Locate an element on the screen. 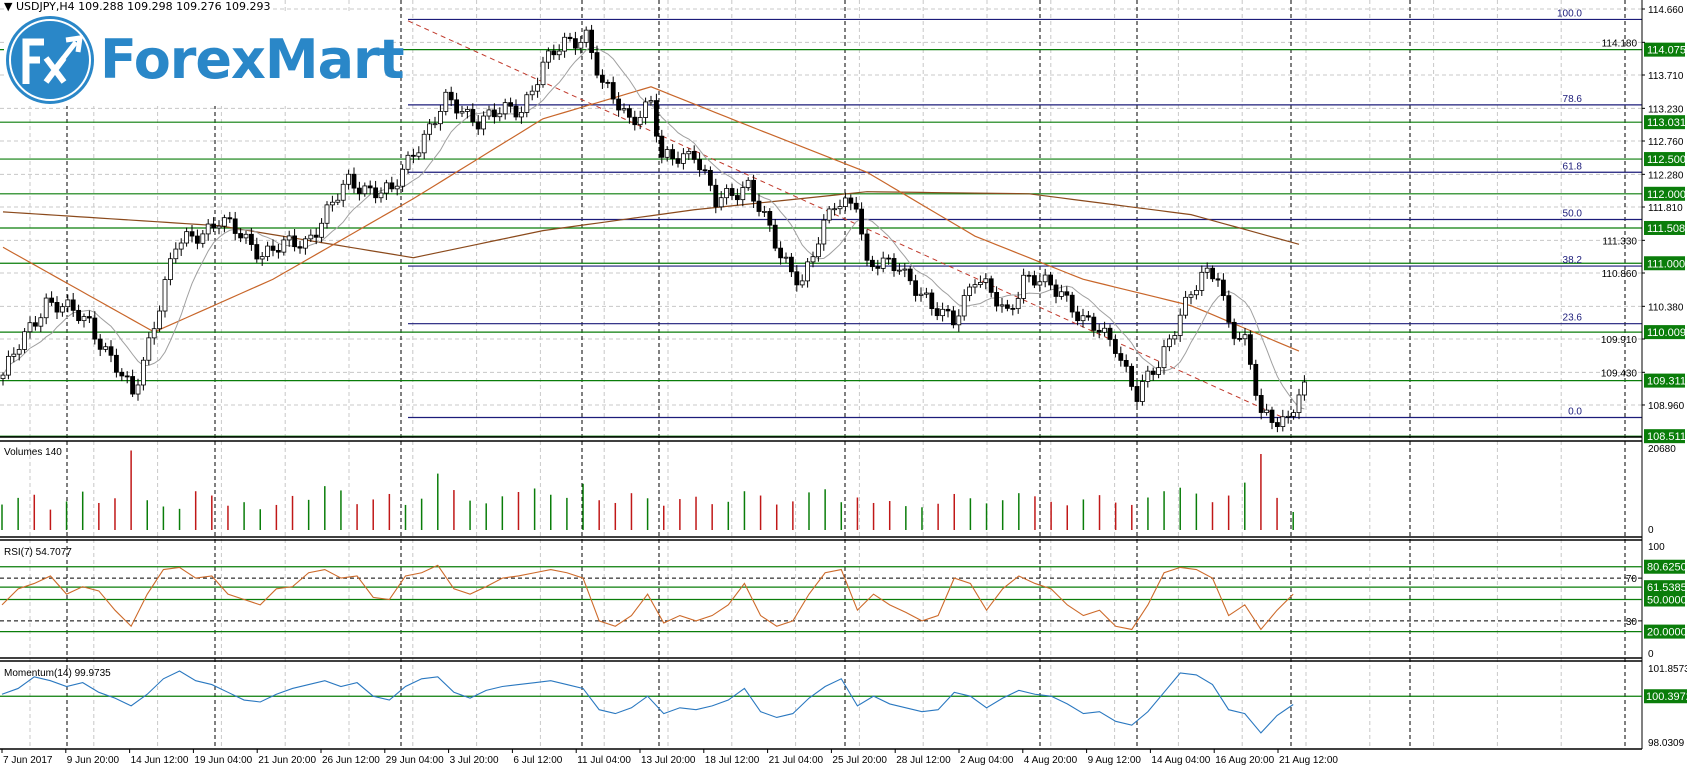  time-axis-label: 2 Aug 04:00 is located at coordinates (987, 760).